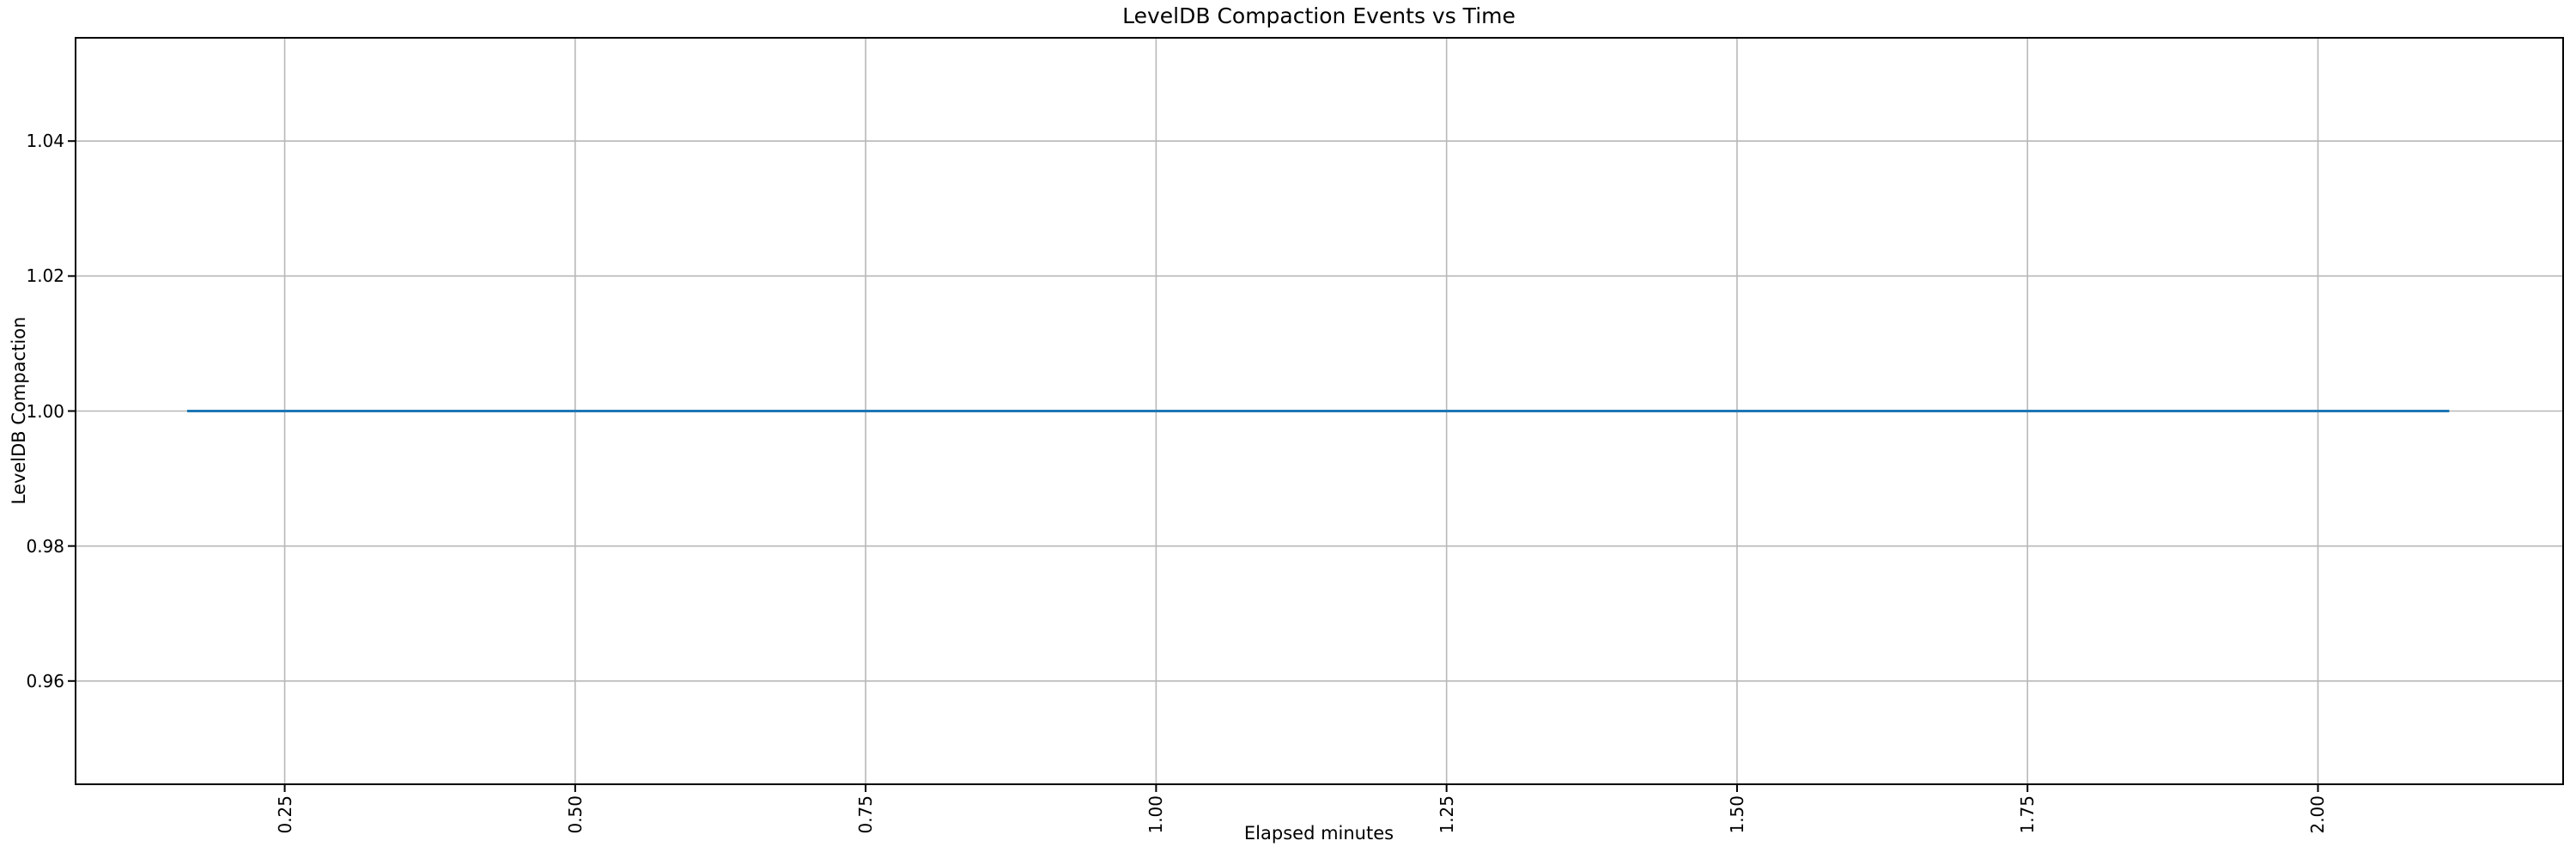 The height and width of the screenshot is (859, 2576). I want to click on x-tick-label-text: 2.00, so click(2318, 814).